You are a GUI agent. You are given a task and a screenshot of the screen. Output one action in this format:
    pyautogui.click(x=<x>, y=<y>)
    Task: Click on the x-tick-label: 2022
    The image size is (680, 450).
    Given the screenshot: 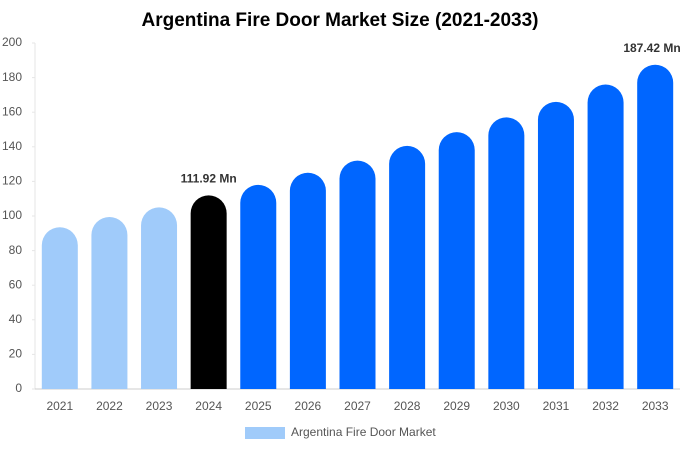 What is the action you would take?
    pyautogui.click(x=109, y=406)
    